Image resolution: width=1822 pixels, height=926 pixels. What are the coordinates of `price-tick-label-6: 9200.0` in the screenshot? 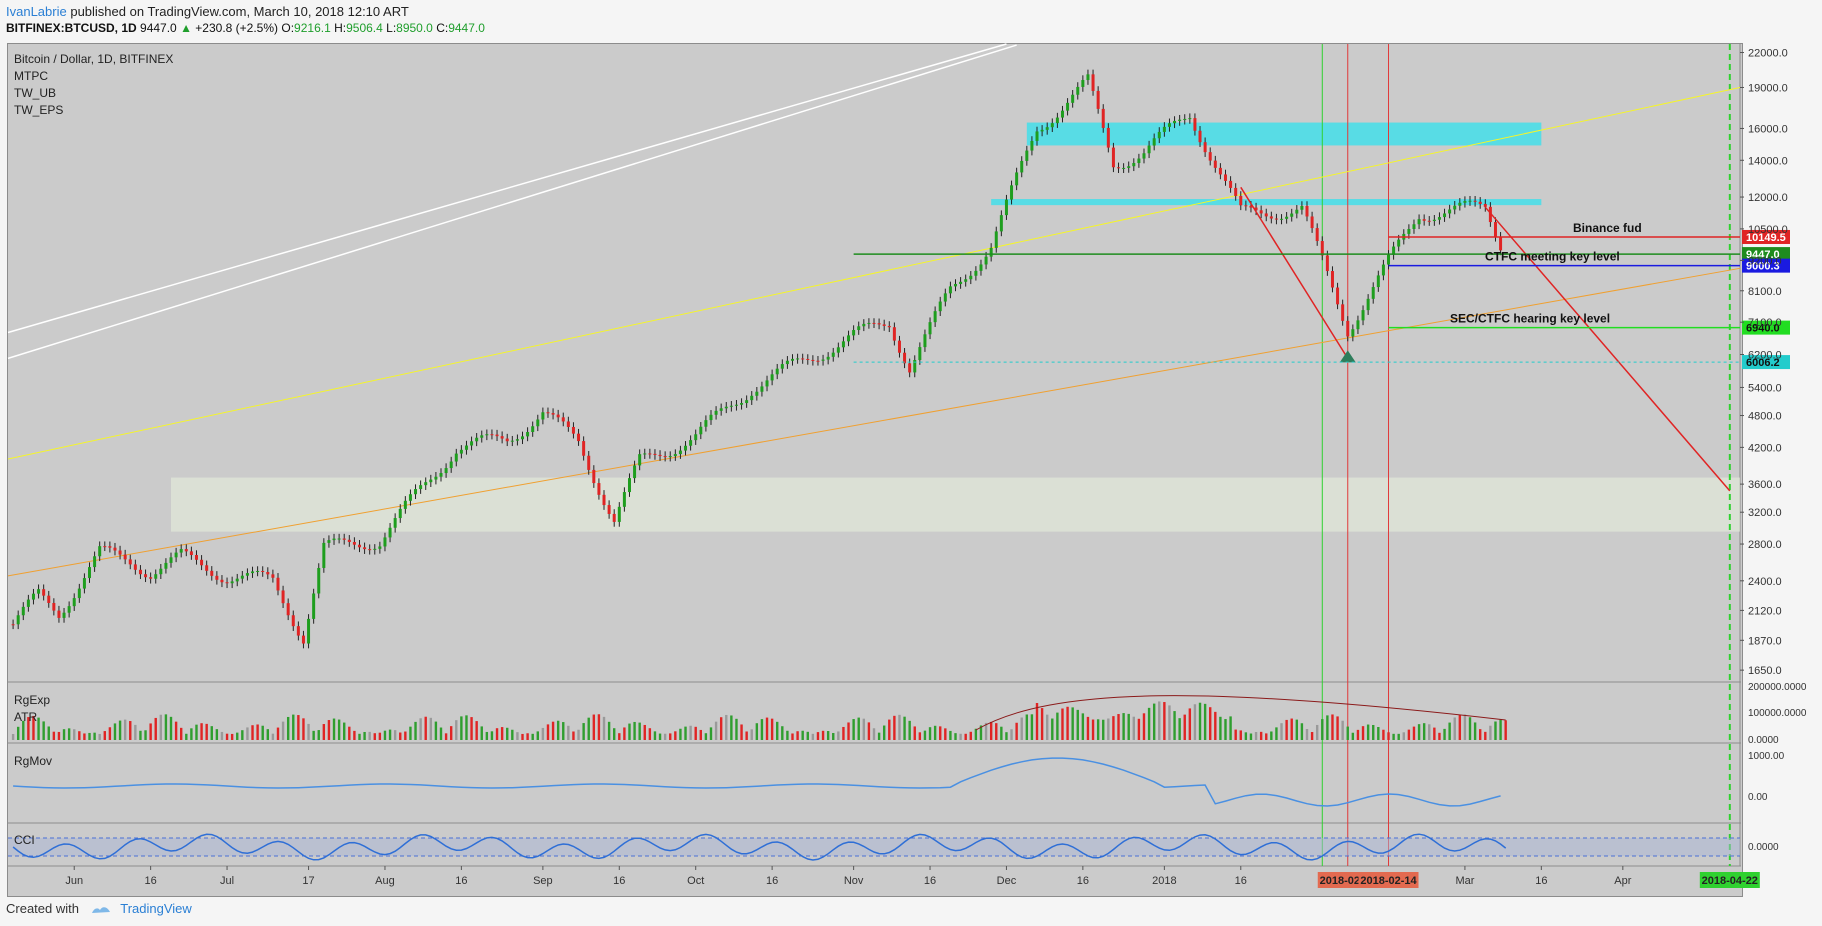 It's located at (1765, 261).